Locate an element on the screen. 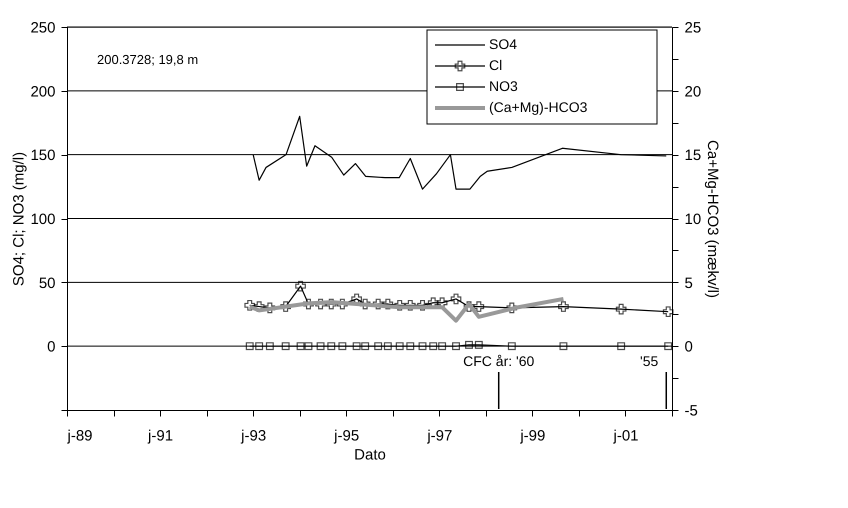 The height and width of the screenshot is (508, 848). legend-label: Cl is located at coordinates (495, 65).